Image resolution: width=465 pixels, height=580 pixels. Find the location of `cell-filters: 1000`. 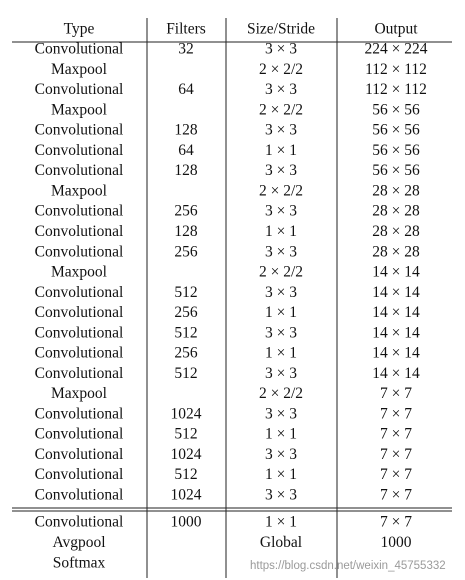

cell-filters: 1000 is located at coordinates (186, 522).